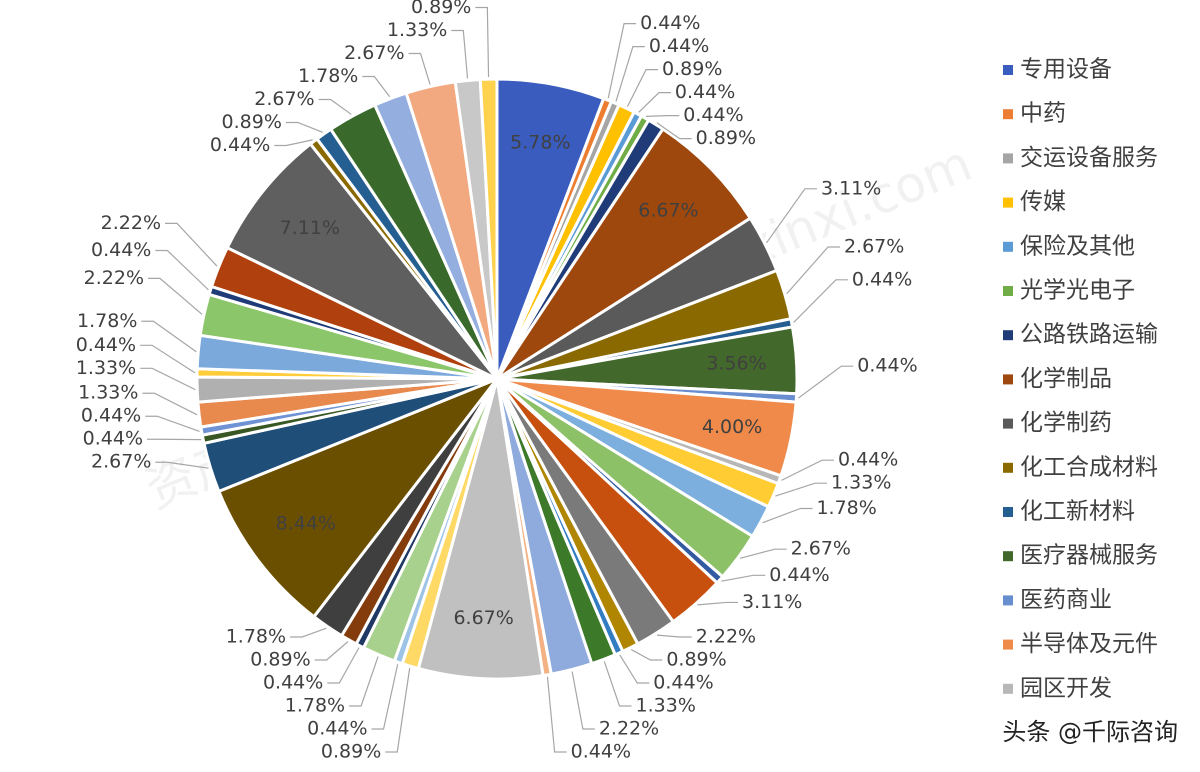 Image resolution: width=1200 pixels, height=772 pixels. Describe the element at coordinates (1077, 512) in the screenshot. I see `legend-label: 化工新材料` at that location.